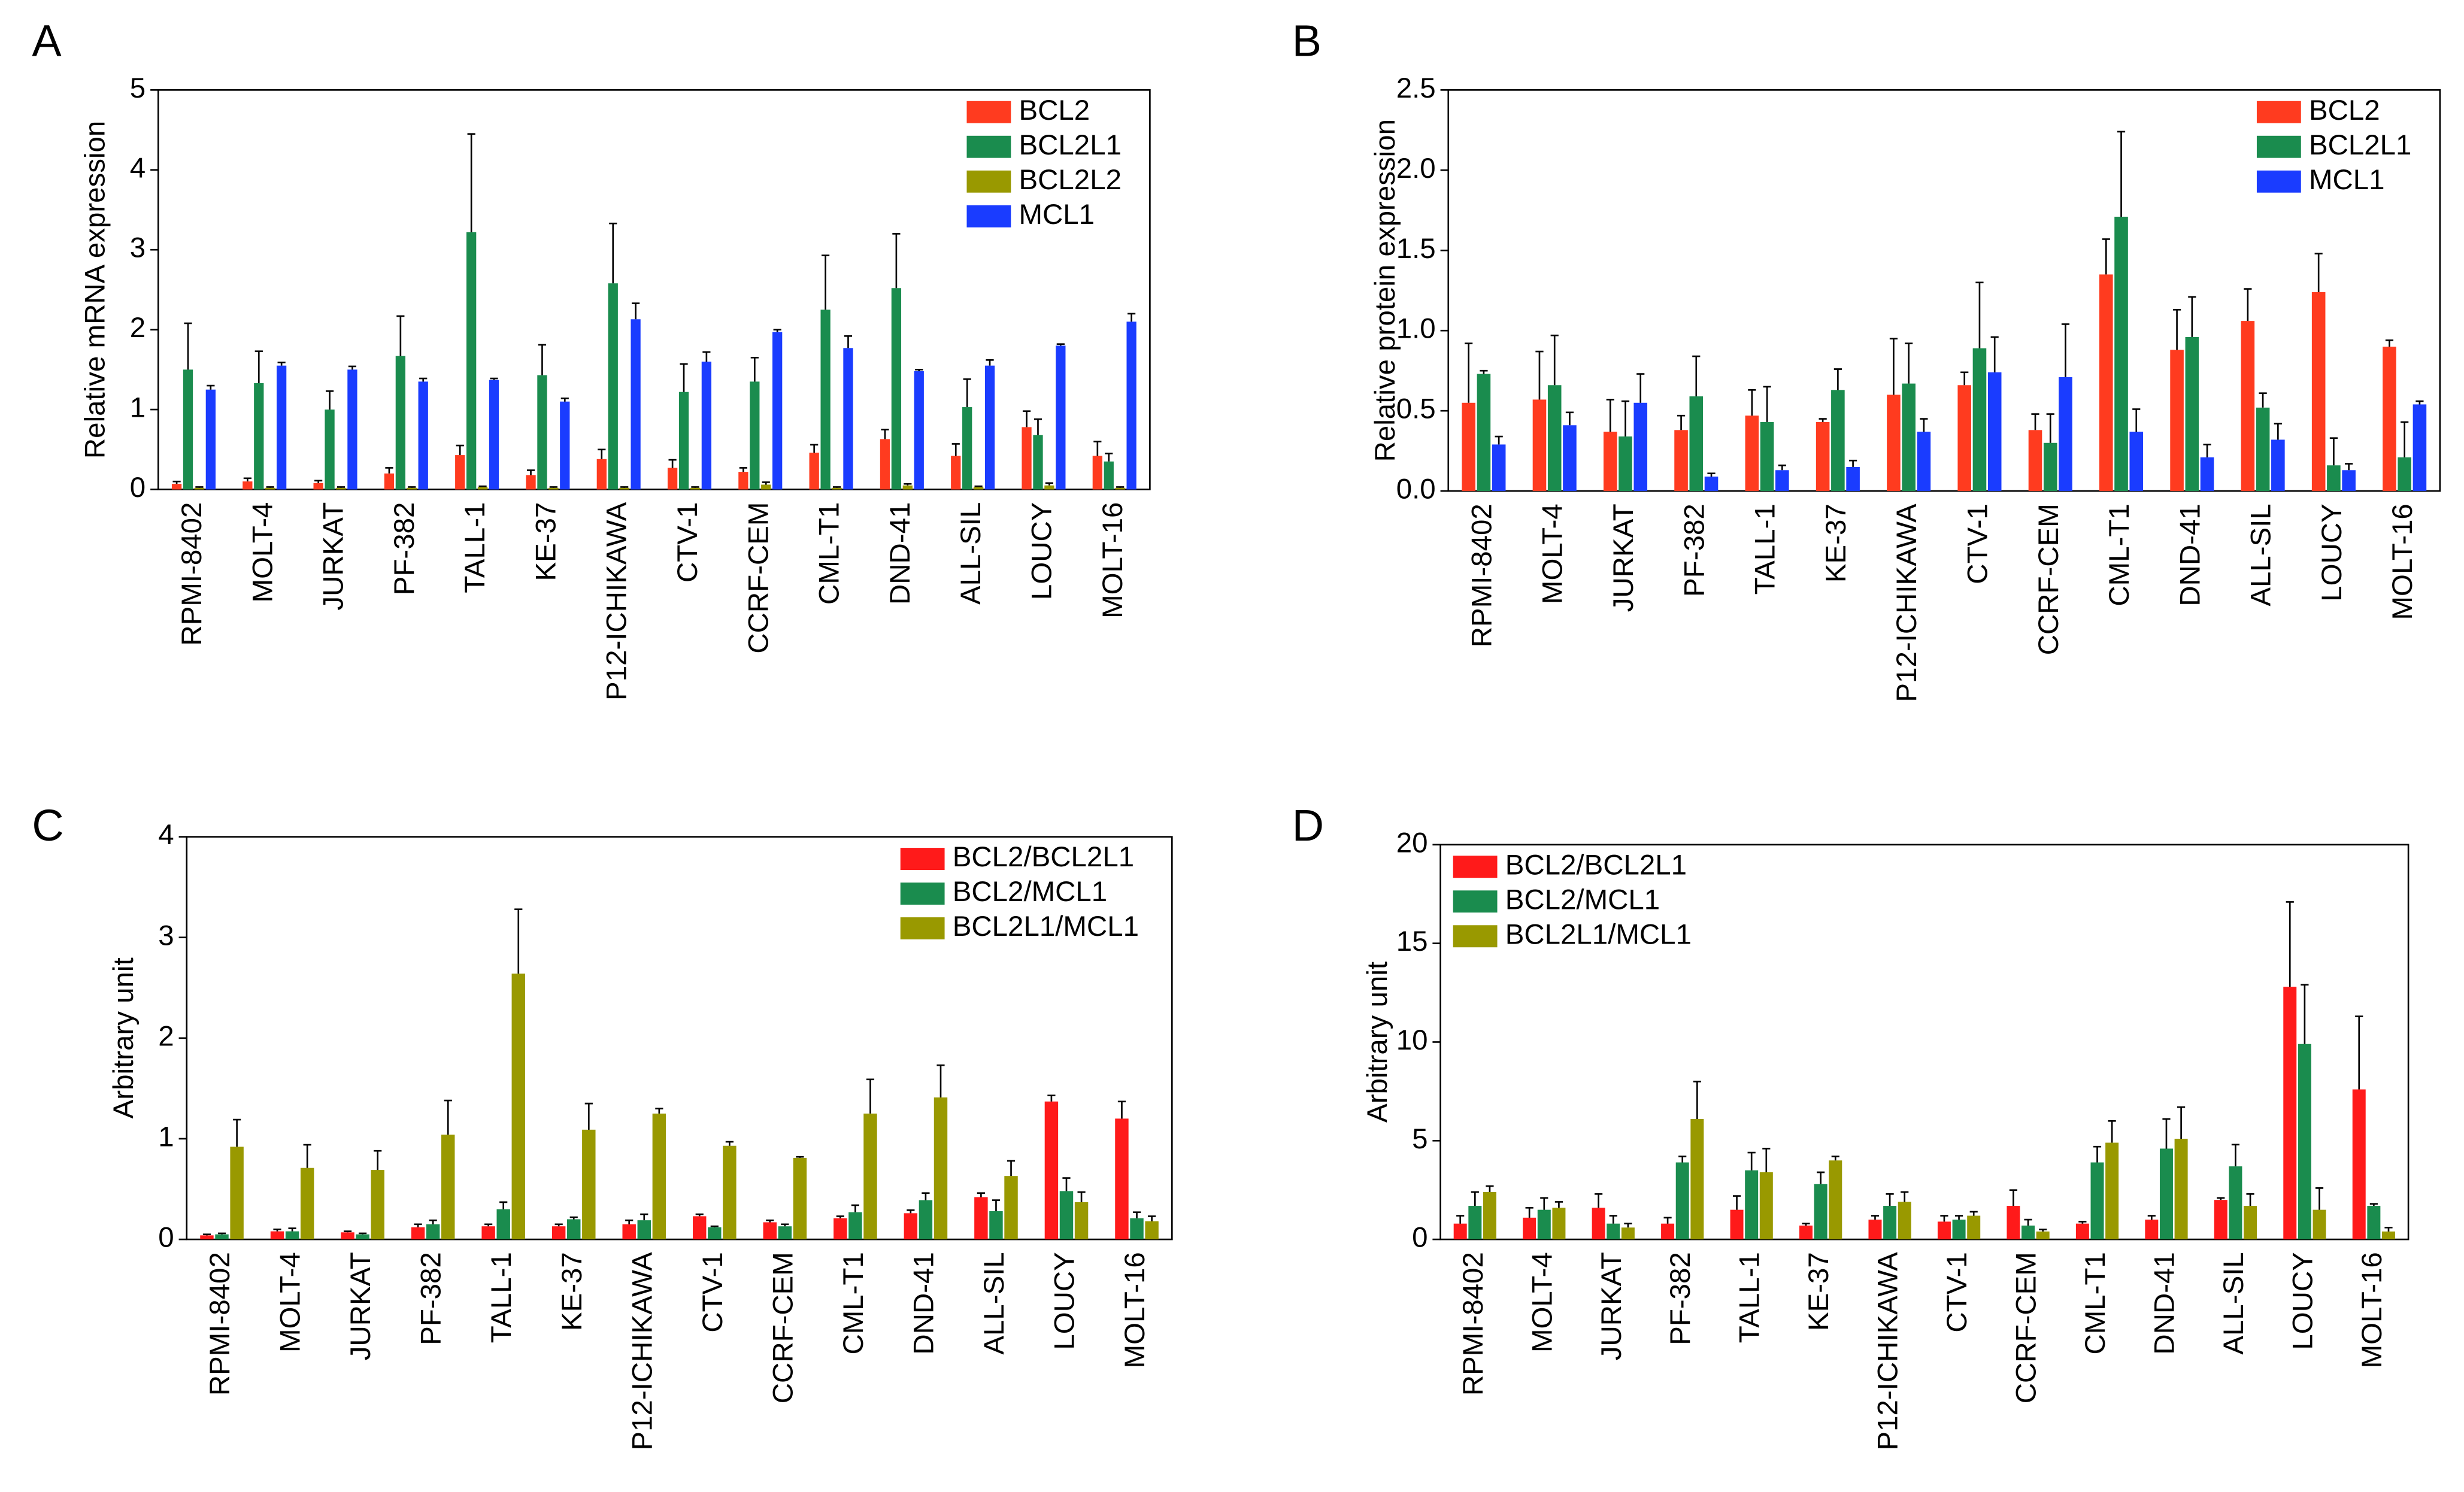 The width and height of the screenshot is (2464, 1492). Describe the element at coordinates (546, 541) in the screenshot. I see `x-tick-label: KE-37` at that location.